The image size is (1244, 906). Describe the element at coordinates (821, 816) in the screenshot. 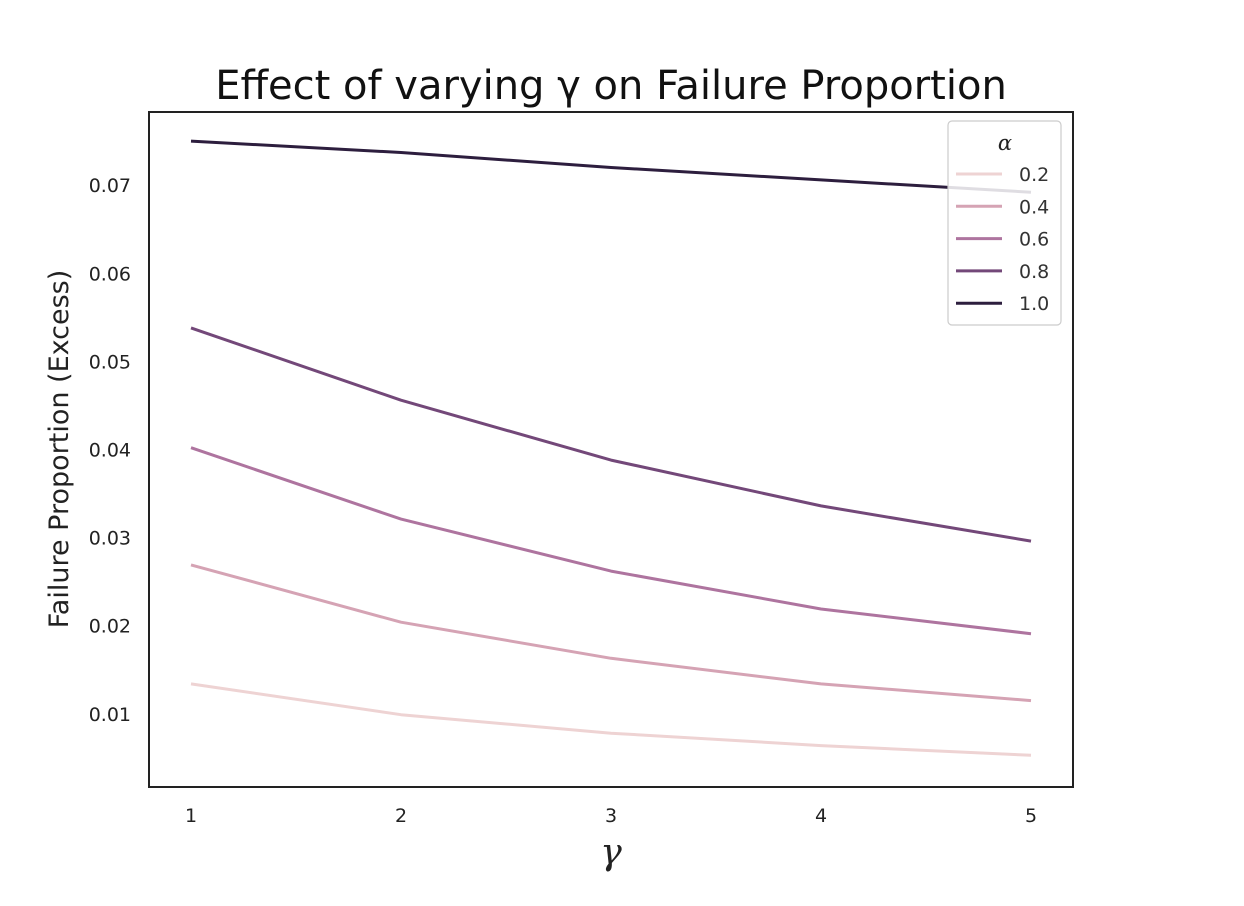

I see `x-tick-label: 4` at that location.